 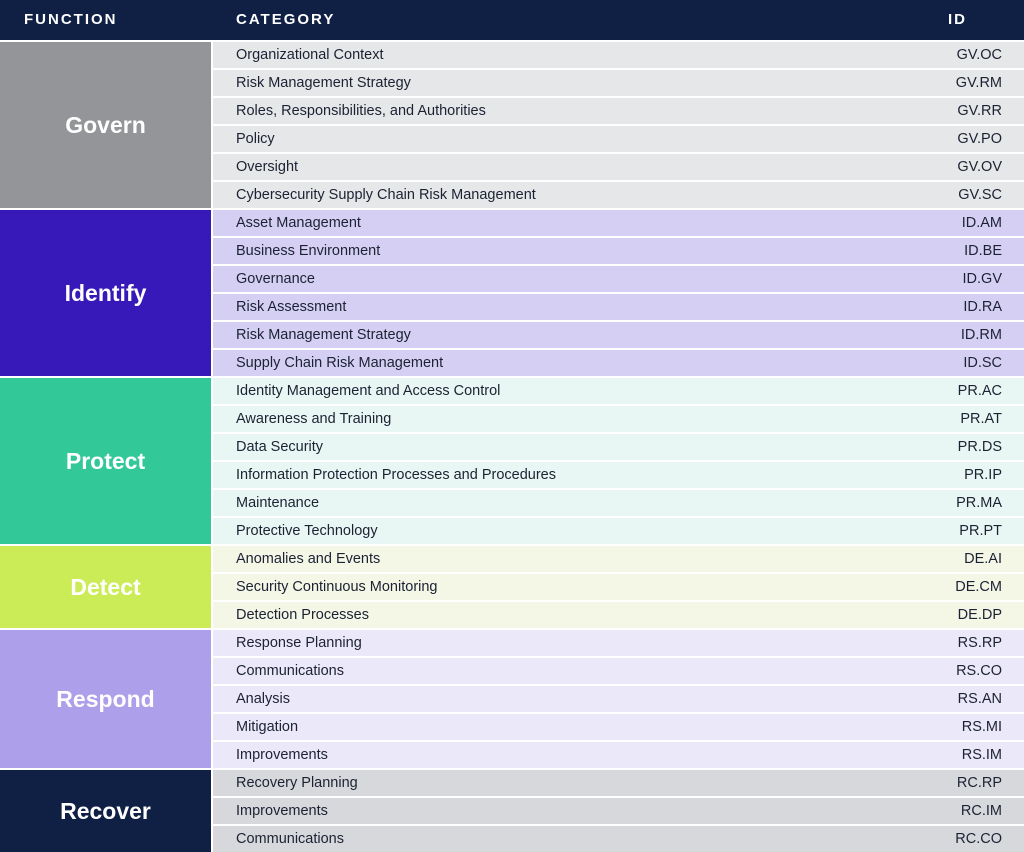 I want to click on category-id: ID.RA, so click(x=982, y=307).